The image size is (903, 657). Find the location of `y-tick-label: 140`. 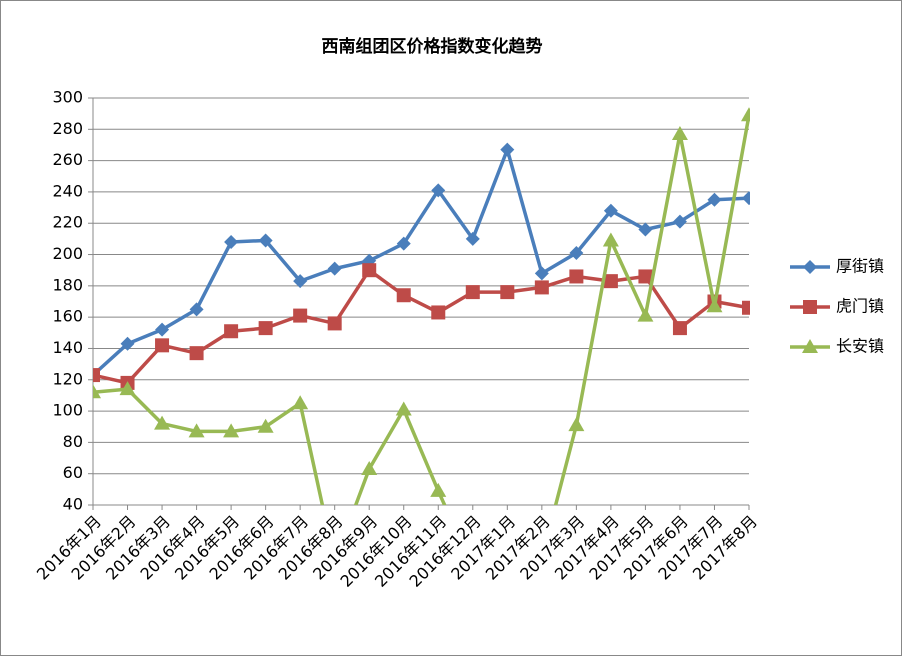

y-tick-label: 140 is located at coordinates (67, 347).